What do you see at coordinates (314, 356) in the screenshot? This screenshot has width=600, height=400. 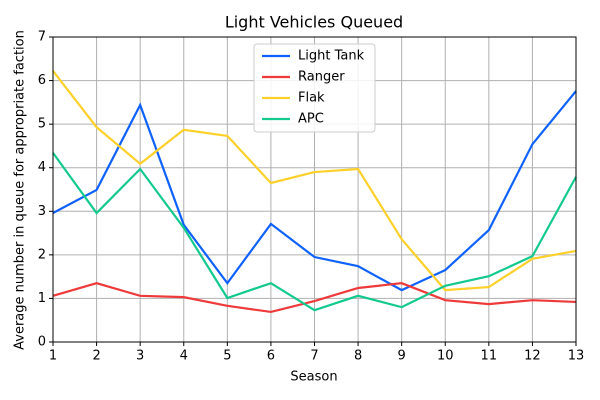 I see `x-tick-label: 7` at bounding box center [314, 356].